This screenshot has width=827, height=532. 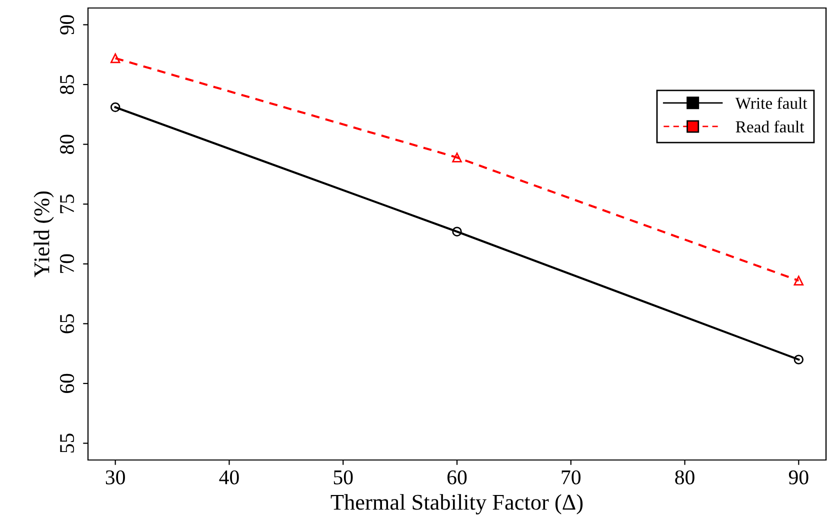 What do you see at coordinates (770, 126) in the screenshot?
I see `legend-label: Read fault` at bounding box center [770, 126].